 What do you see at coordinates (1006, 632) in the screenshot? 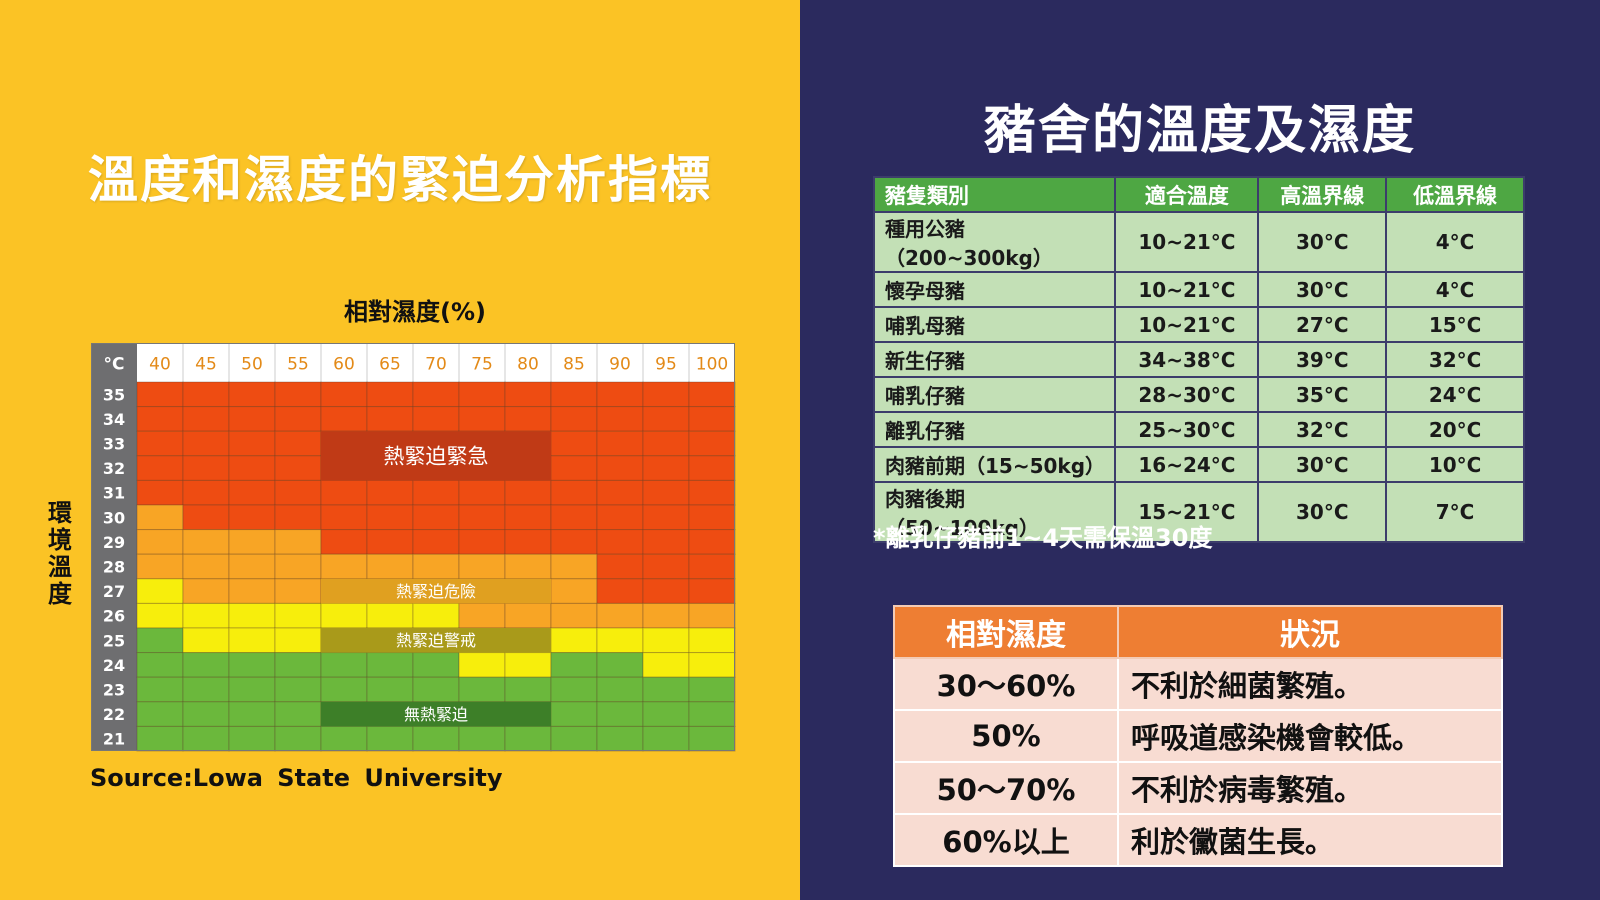
I see `col-humidity: 相對濕度` at bounding box center [1006, 632].